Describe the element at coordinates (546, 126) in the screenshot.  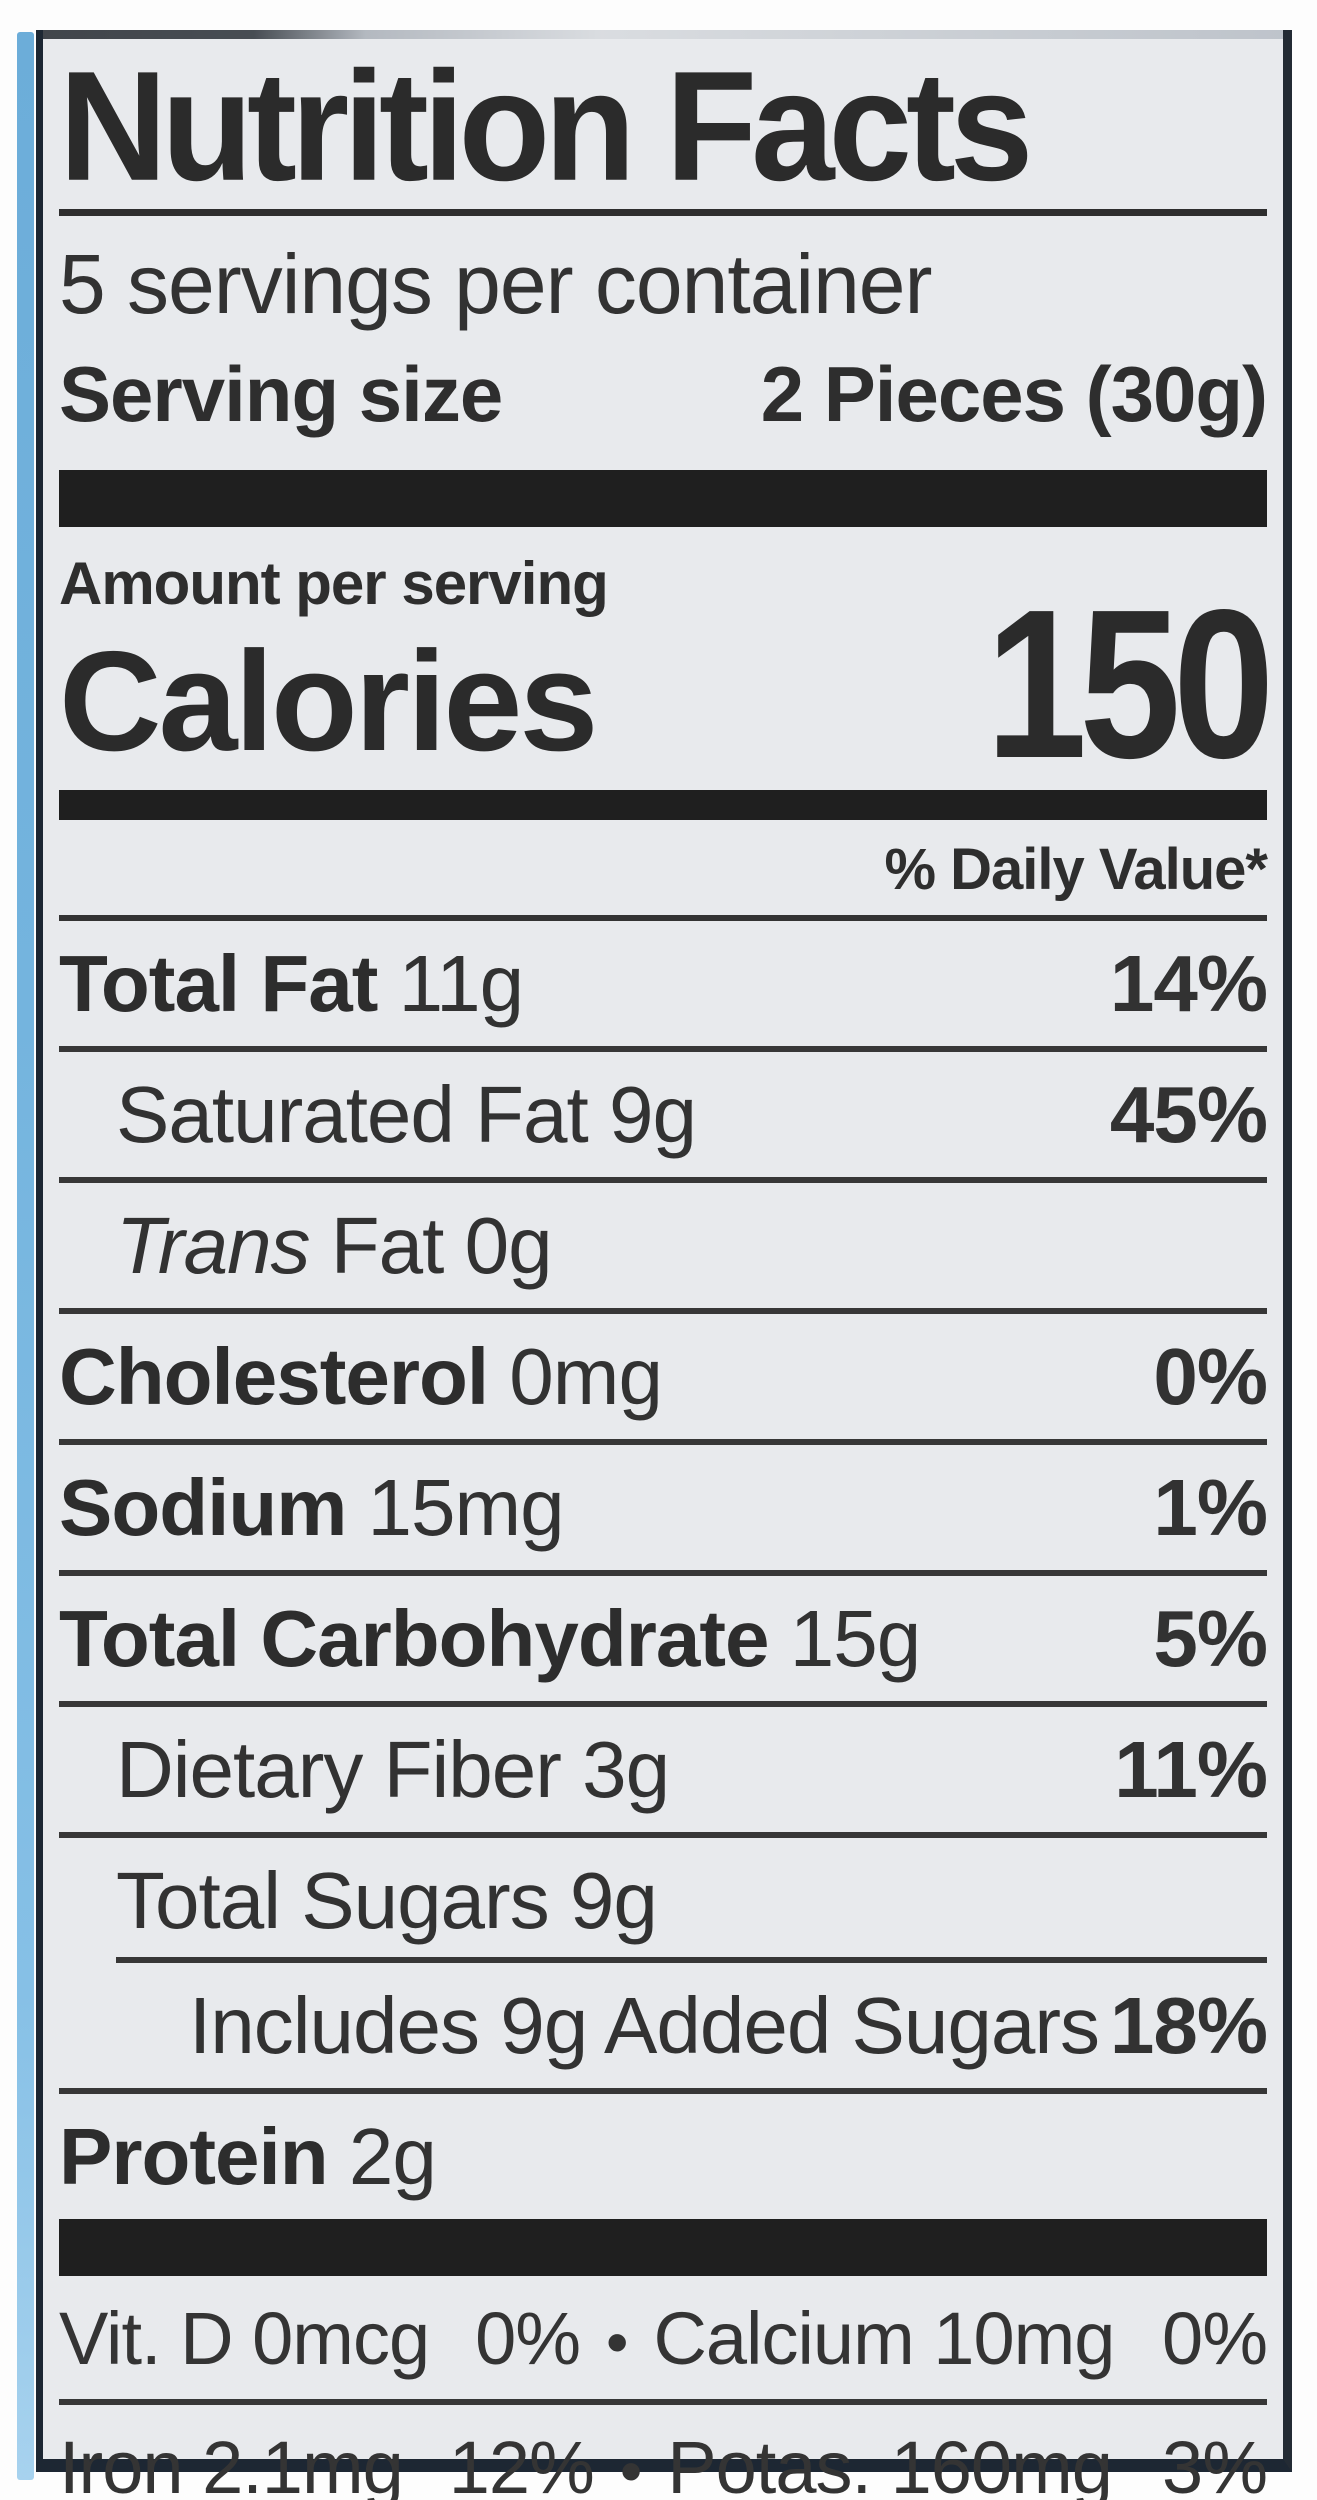
I see `label-title: Nutrition Facts` at that location.